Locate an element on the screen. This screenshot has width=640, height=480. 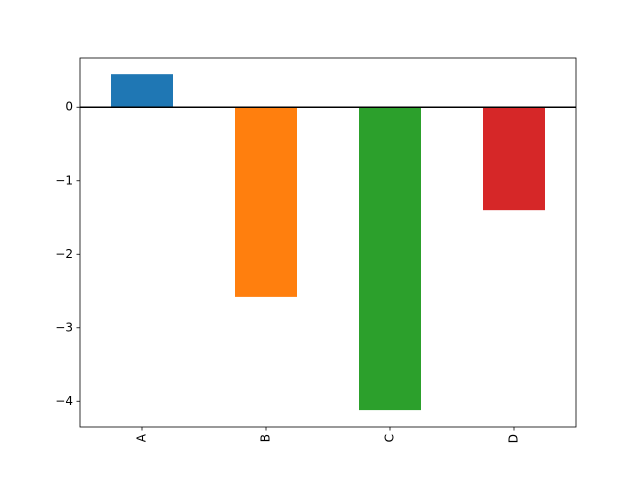
y-tick-label: −1 is located at coordinates (64, 180).